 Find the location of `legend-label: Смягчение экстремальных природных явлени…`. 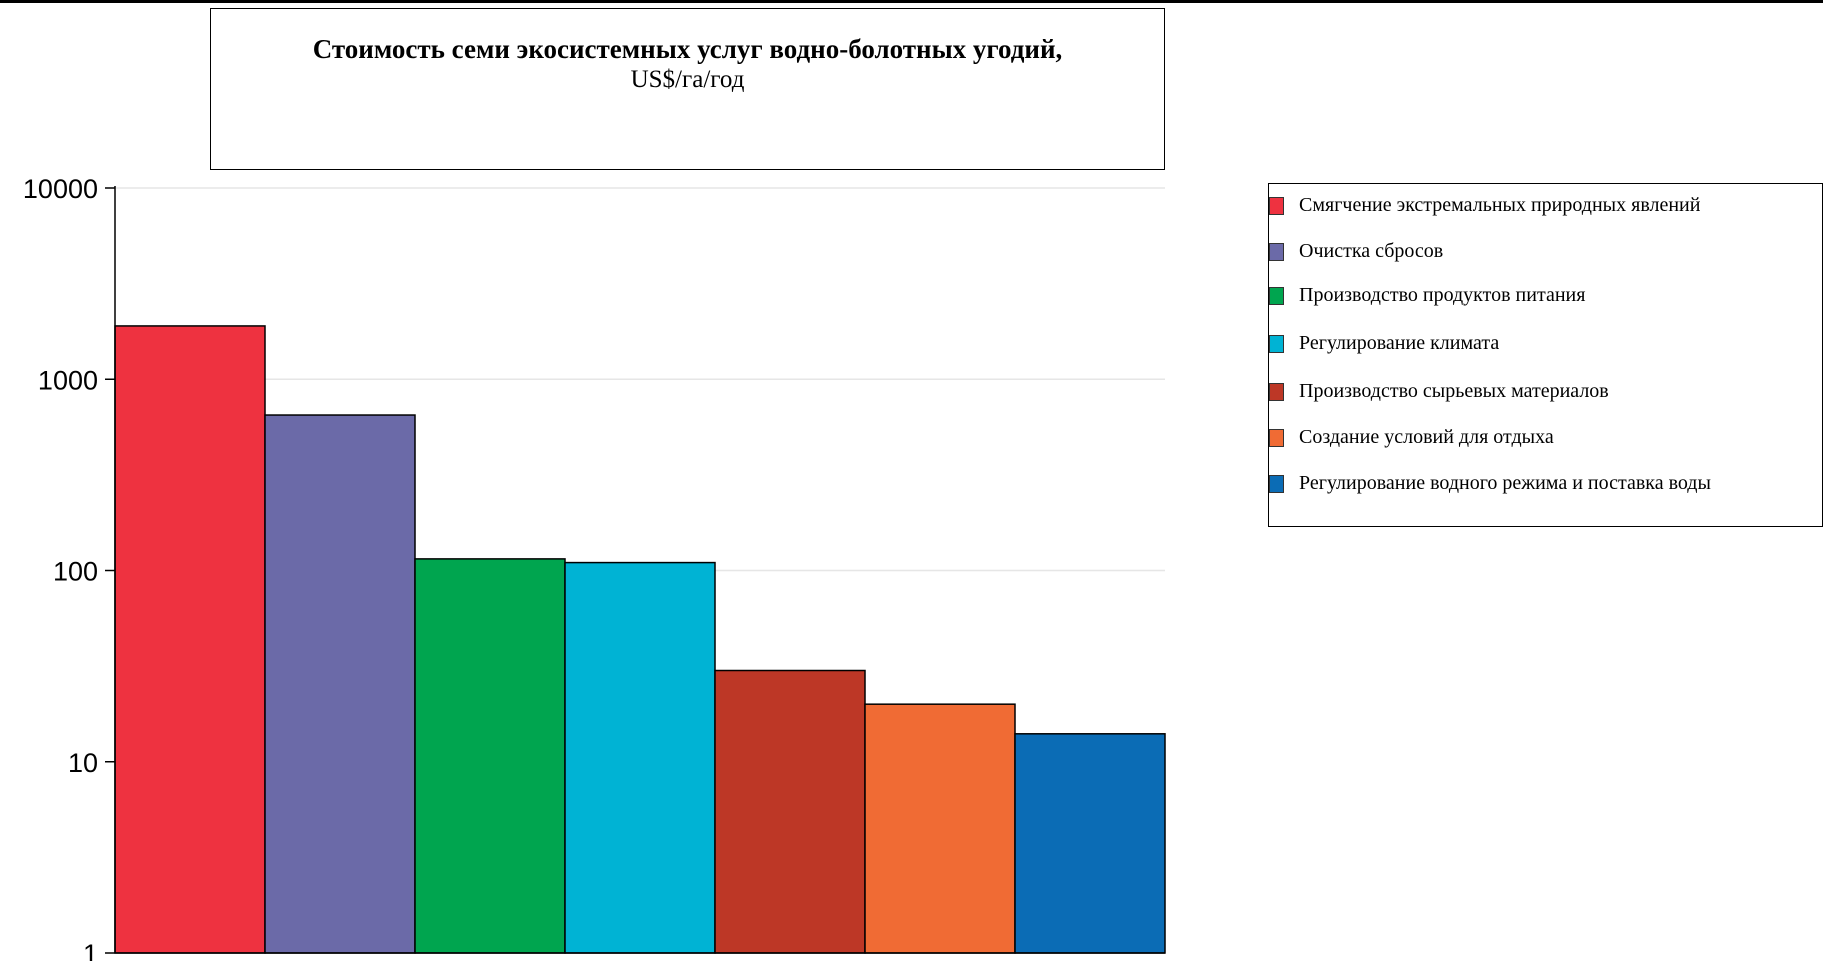

legend-label: Смягчение экстремальных природных явлени… is located at coordinates (1500, 205).